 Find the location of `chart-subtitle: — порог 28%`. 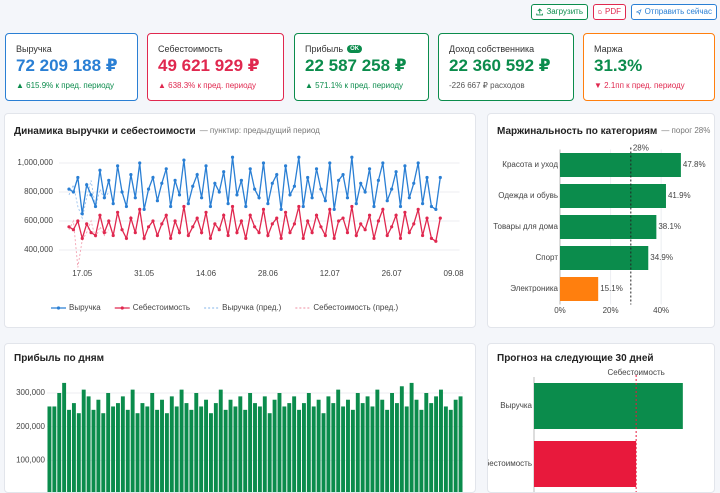

chart-subtitle: — порог 28% is located at coordinates (685, 130).